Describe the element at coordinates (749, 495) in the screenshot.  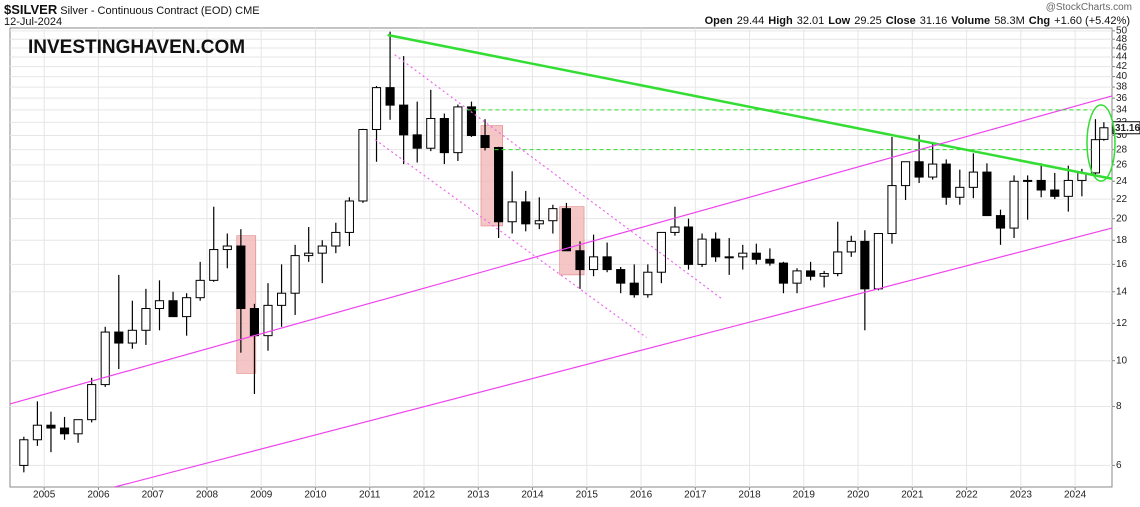
I see `x-tick-label: 2018` at that location.